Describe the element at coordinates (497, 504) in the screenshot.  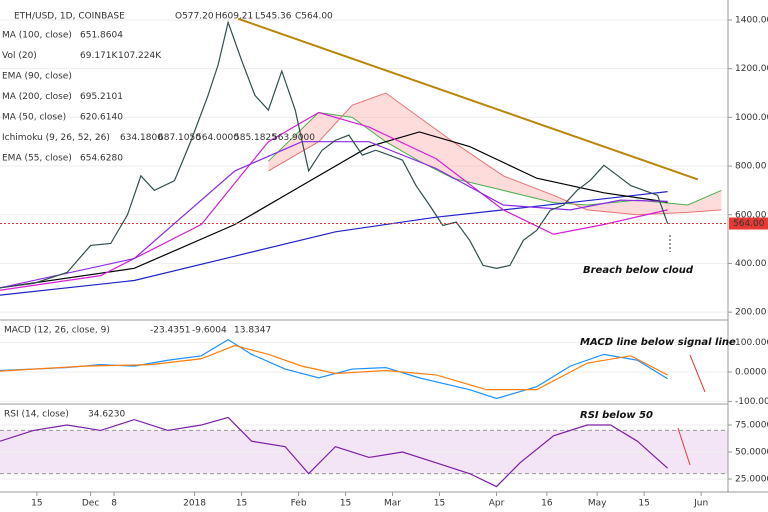
I see `x-tick-label: Apr` at that location.